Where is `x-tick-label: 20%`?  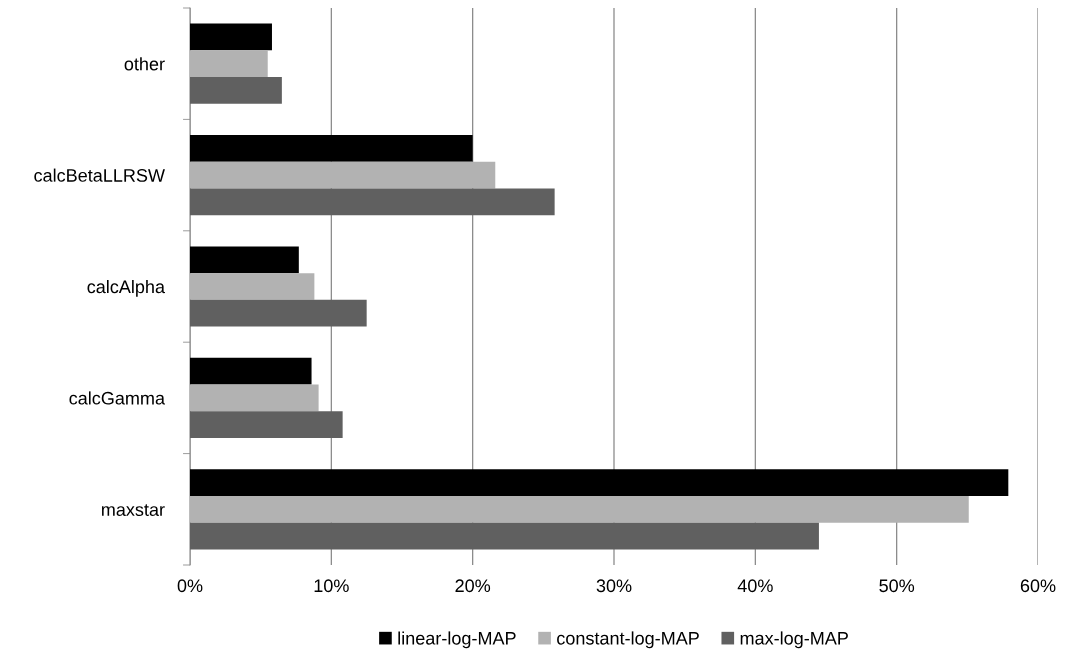
x-tick-label: 20% is located at coordinates (473, 586).